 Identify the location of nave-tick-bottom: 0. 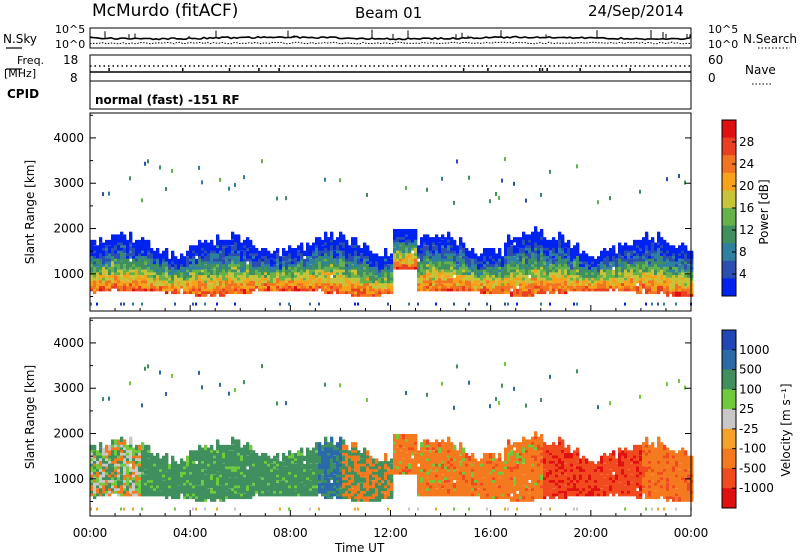
(712, 78).